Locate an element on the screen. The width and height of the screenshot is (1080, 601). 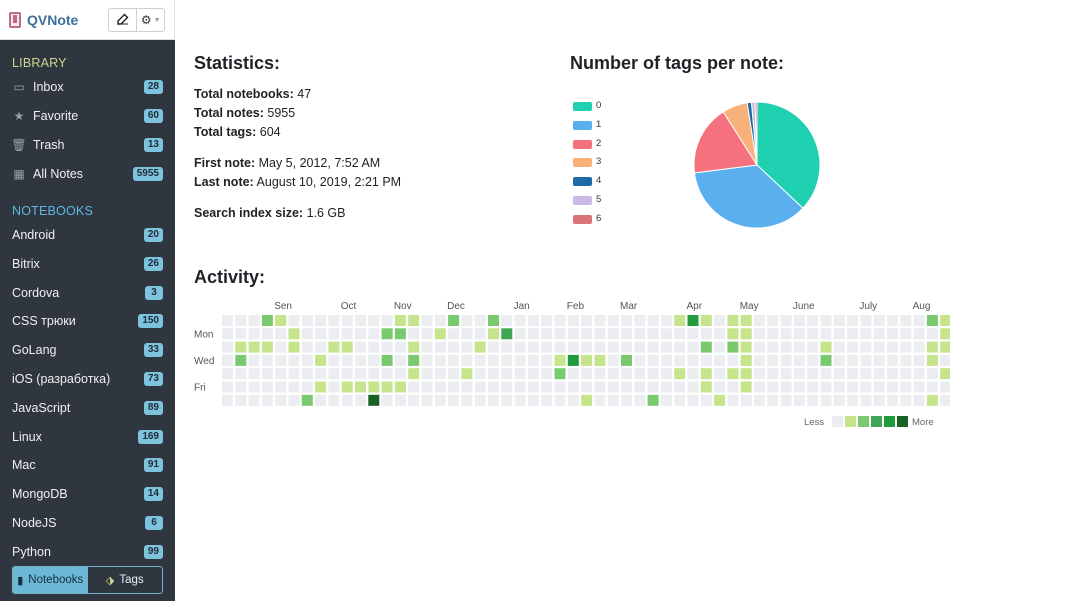
legend-entry: 3 is located at coordinates (603, 162).